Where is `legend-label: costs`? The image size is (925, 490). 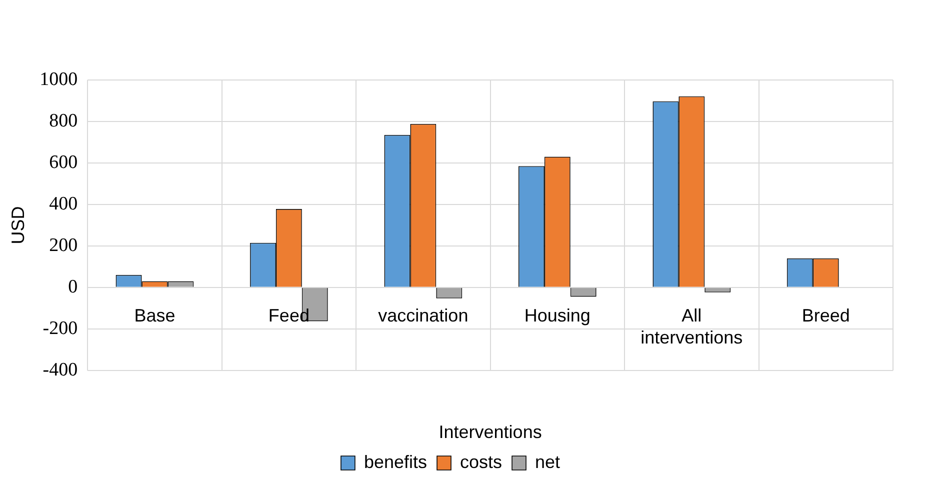 legend-label: costs is located at coordinates (481, 462).